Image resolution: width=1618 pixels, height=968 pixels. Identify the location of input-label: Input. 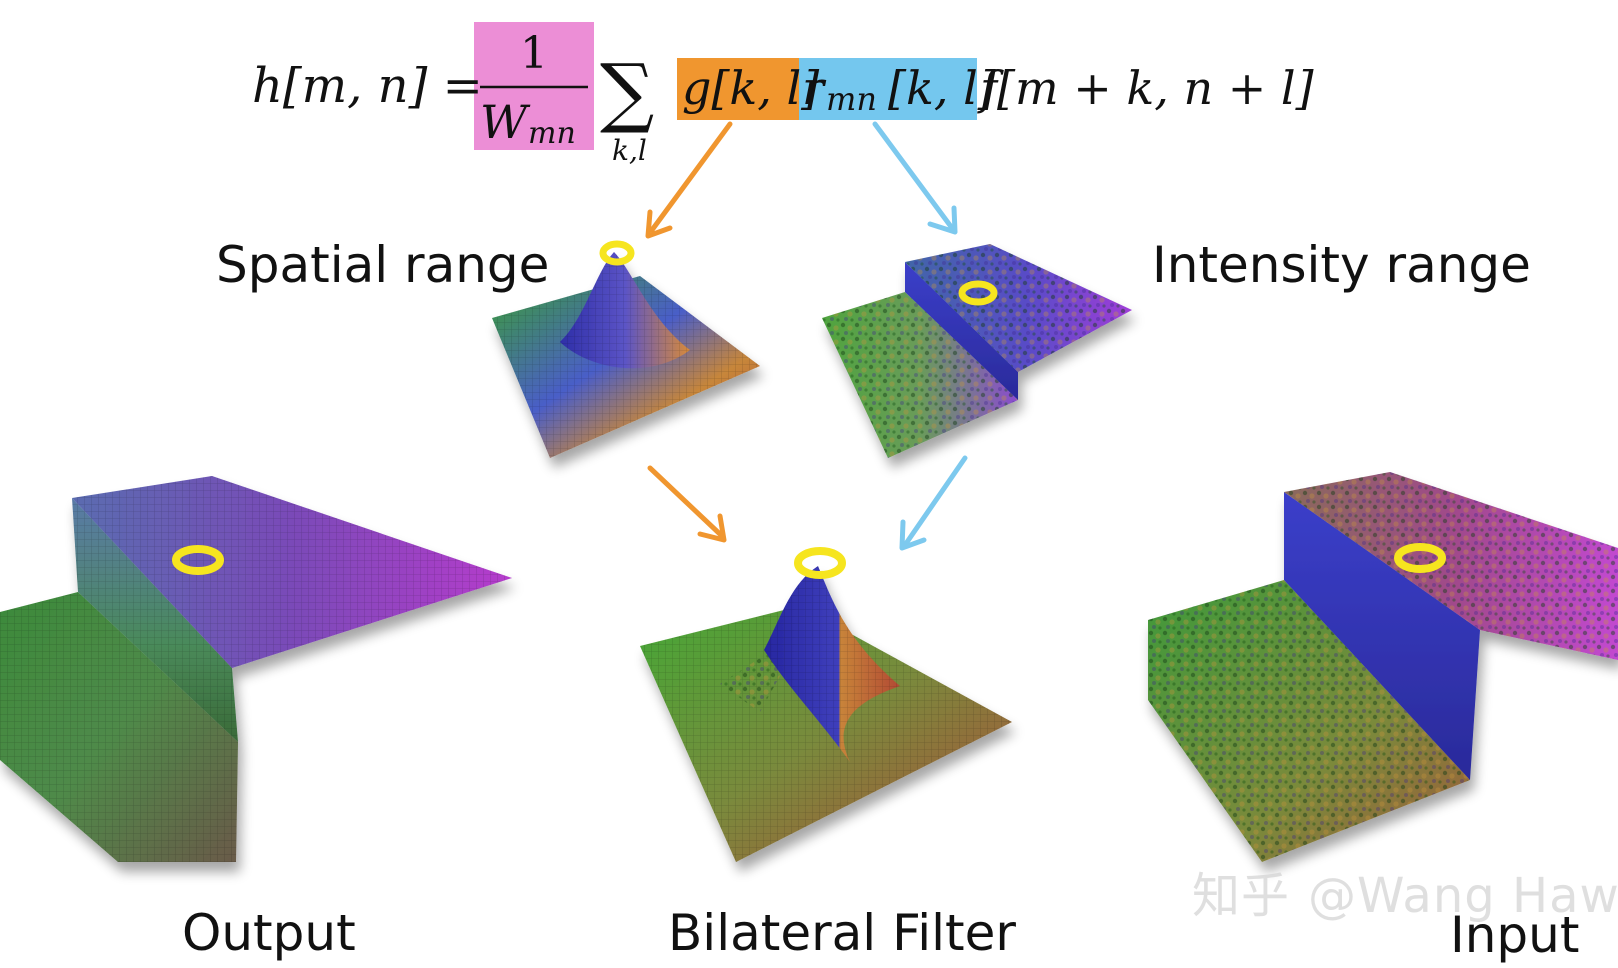
(1515, 935).